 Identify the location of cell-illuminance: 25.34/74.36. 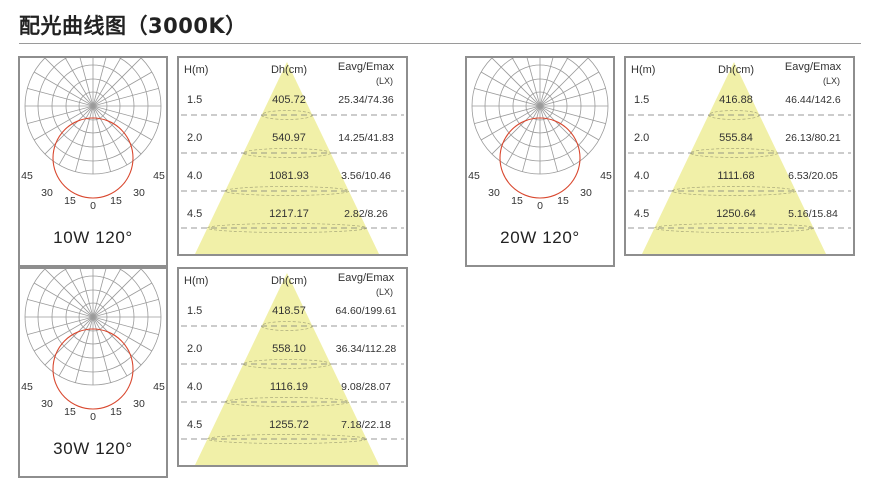
(366, 100).